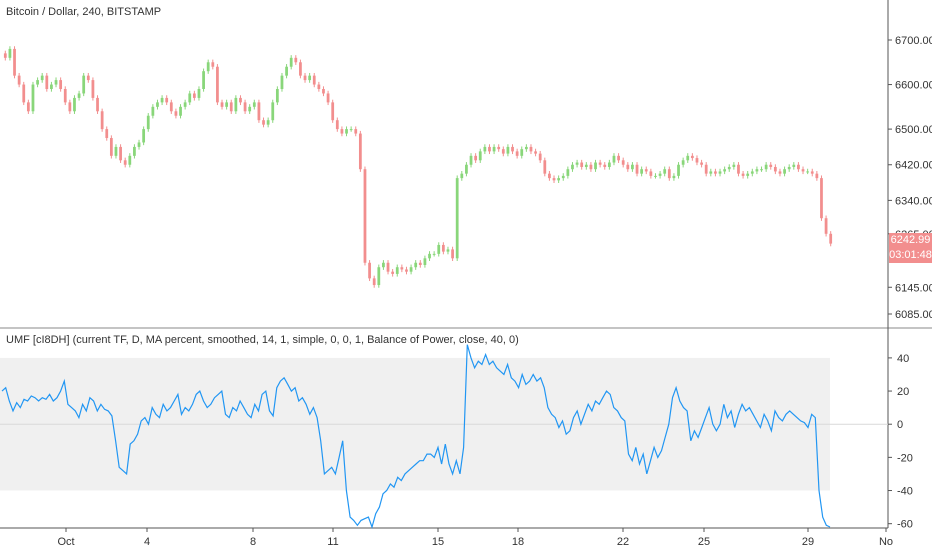 This screenshot has height=550, width=932. I want to click on time-tick-label: 8, so click(253, 542).